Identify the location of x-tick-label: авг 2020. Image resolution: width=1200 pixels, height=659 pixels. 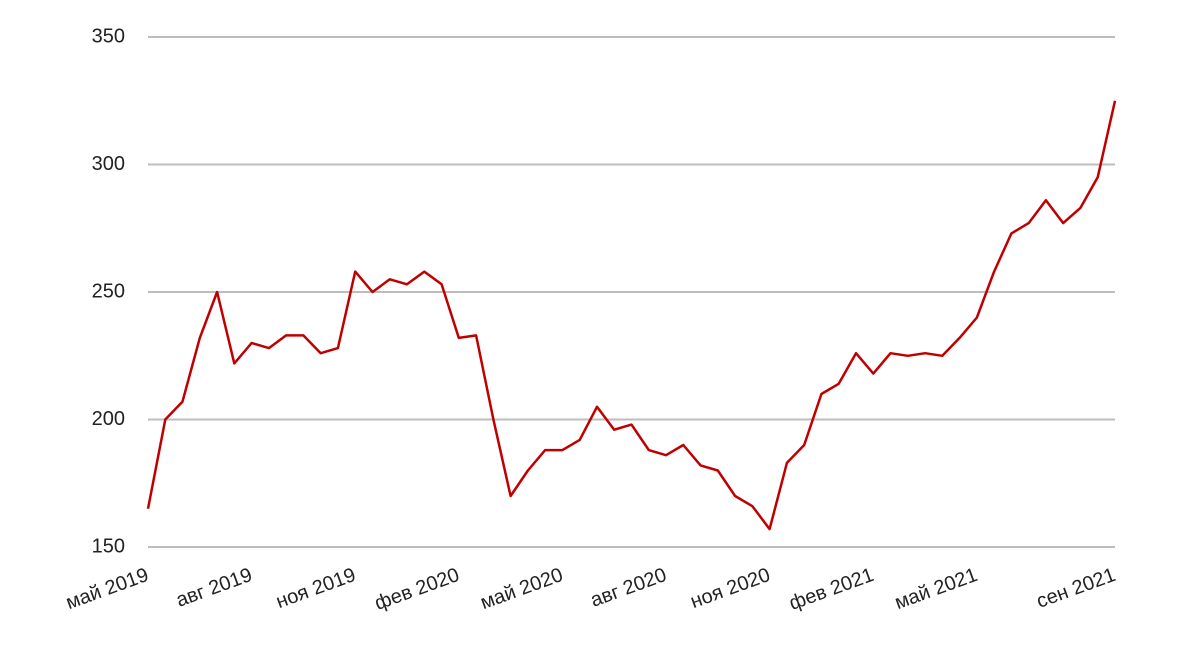
(629, 588).